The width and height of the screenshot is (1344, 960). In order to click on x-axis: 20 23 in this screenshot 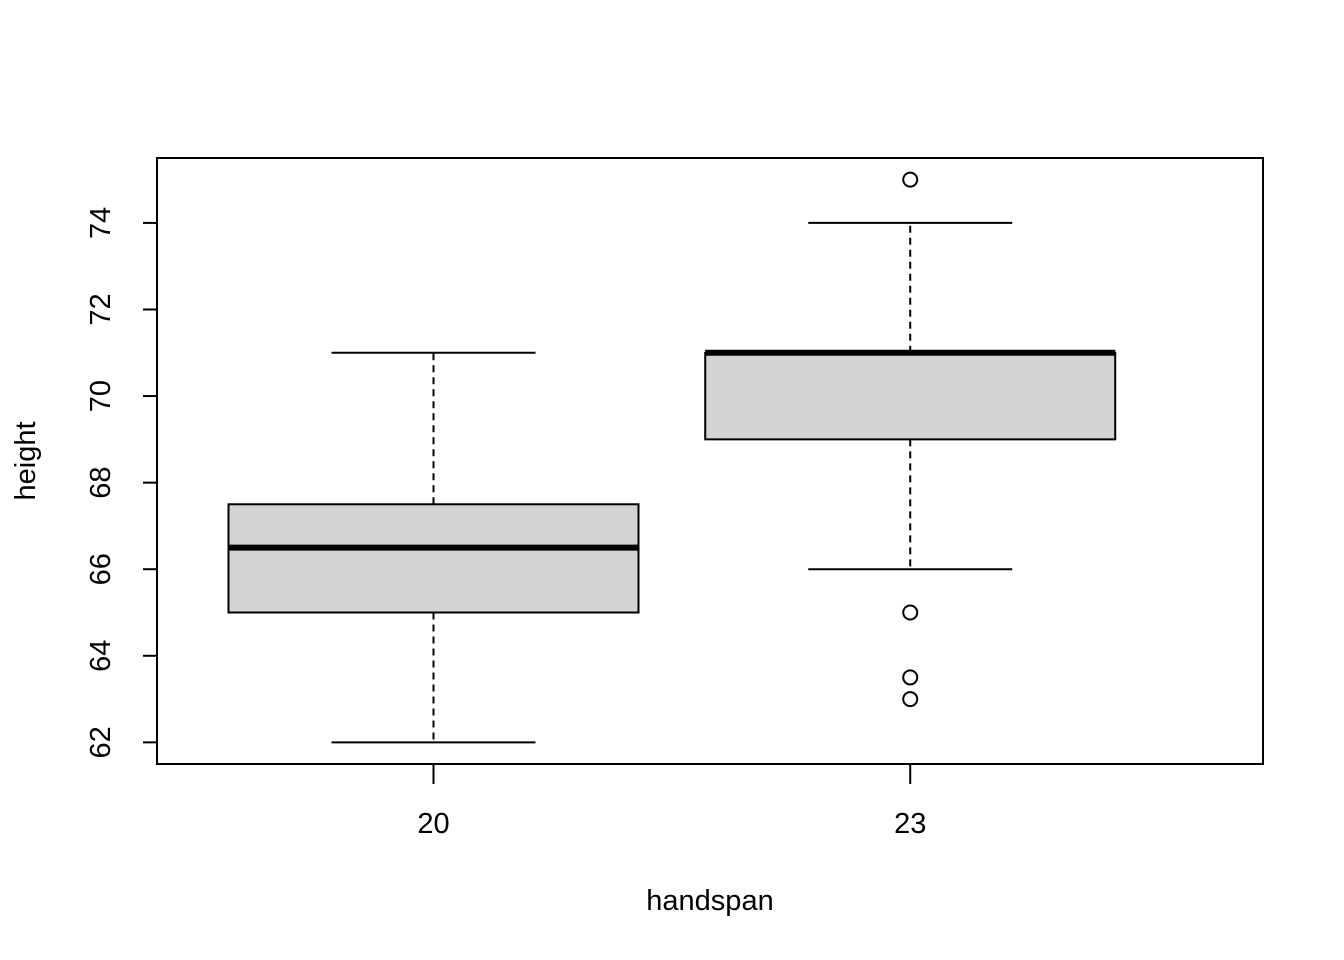, I will do `click(671, 802)`.